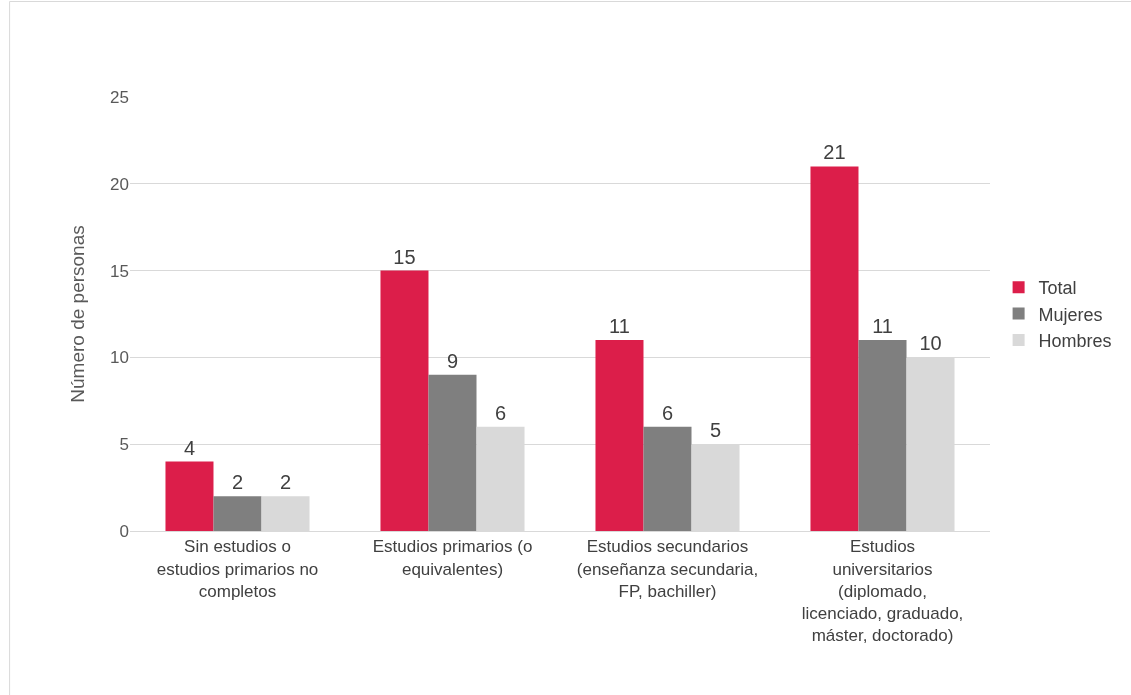 This screenshot has height=695, width=1131. I want to click on x-tick-label: Estudios primarios (o equivalentes), so click(452, 558).